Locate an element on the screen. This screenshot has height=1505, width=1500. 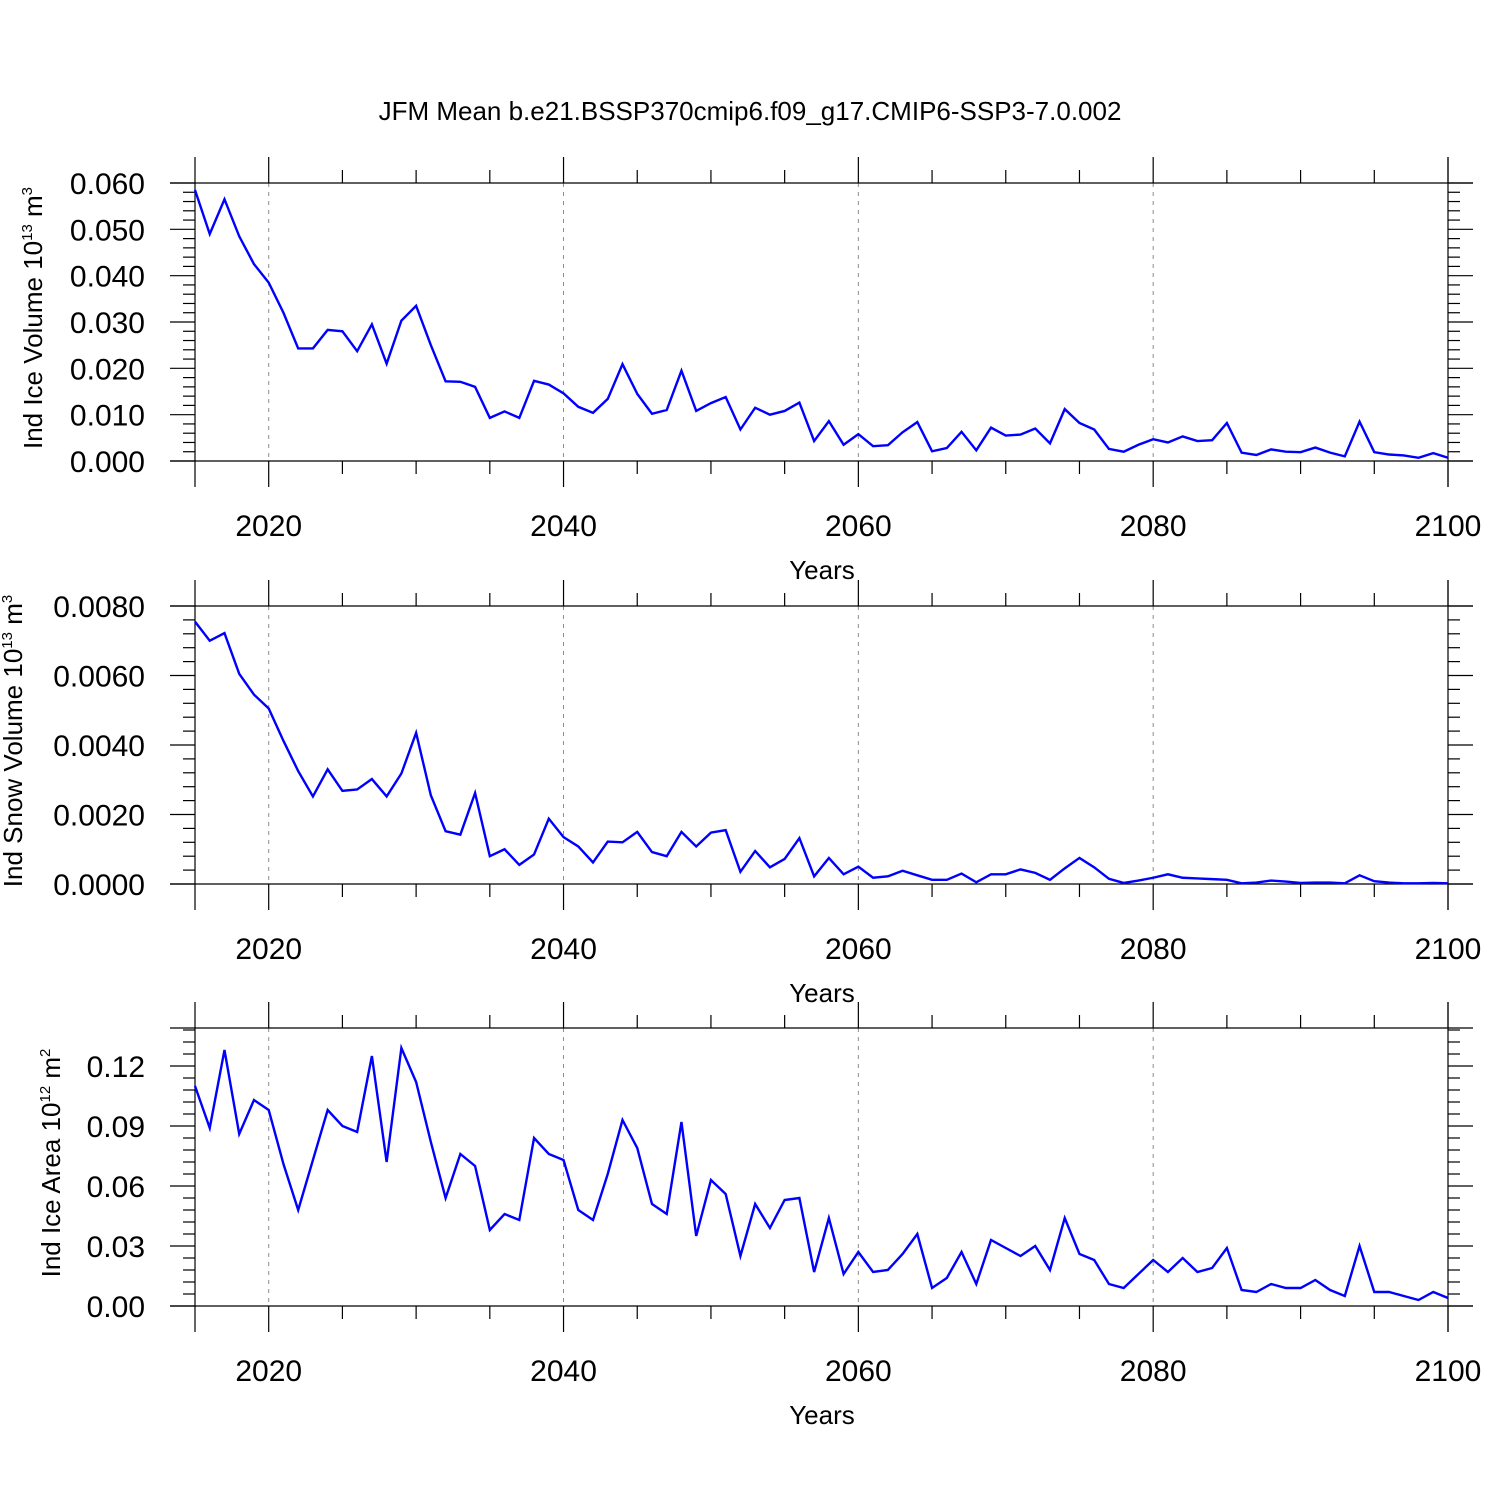
y-tick-label: 0.020 is located at coordinates (107, 369).